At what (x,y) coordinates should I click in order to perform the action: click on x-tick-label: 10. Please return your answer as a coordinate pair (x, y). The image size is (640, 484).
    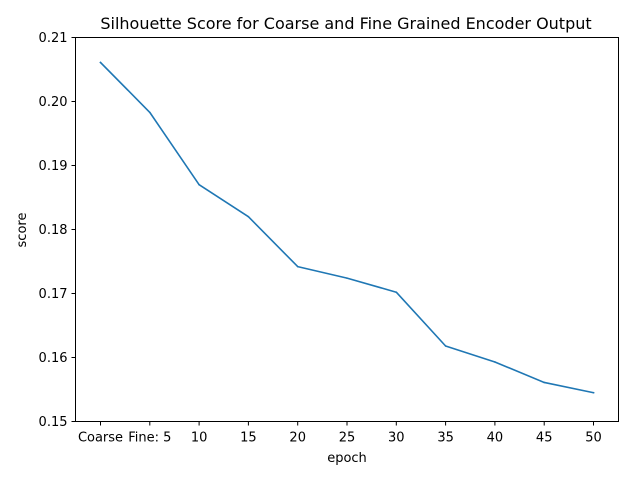
    Looking at the image, I should click on (199, 438).